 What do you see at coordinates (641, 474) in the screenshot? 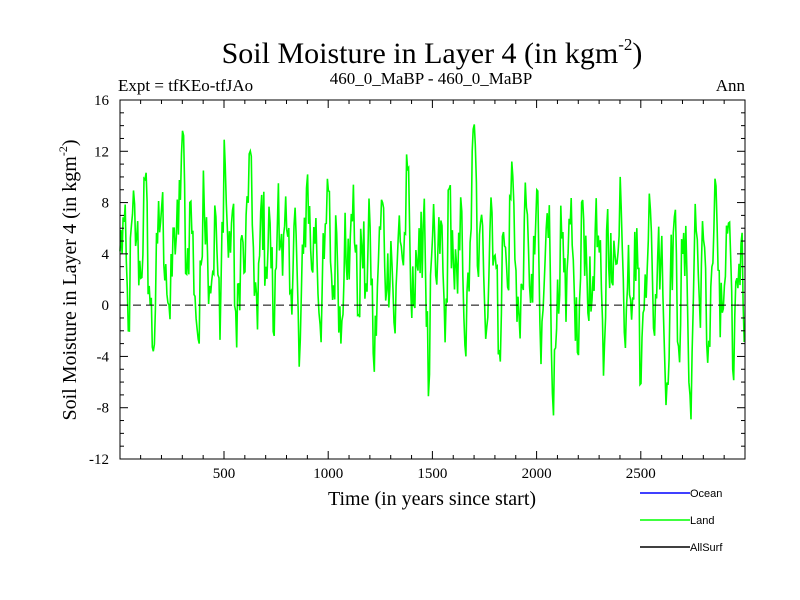
I see `x-tick-label: 2500` at bounding box center [641, 474].